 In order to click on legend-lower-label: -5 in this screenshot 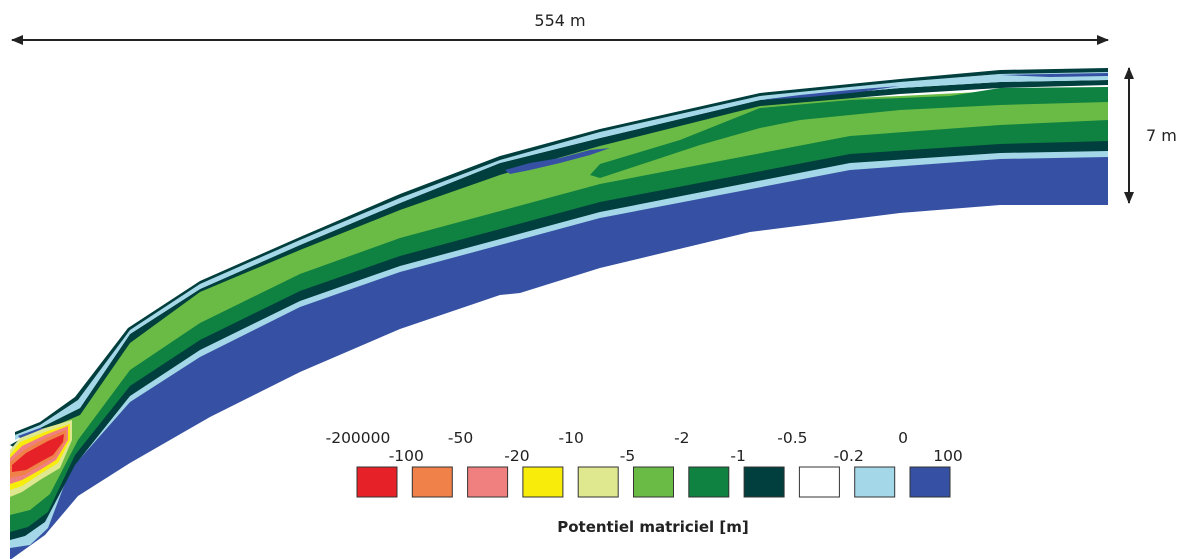, I will do `click(627, 456)`.